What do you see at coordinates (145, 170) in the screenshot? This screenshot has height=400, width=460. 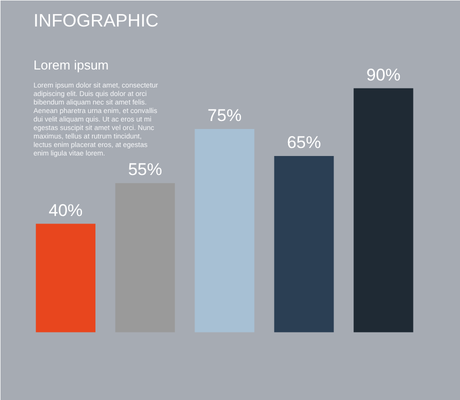 I see `data-label: 55%` at bounding box center [145, 170].